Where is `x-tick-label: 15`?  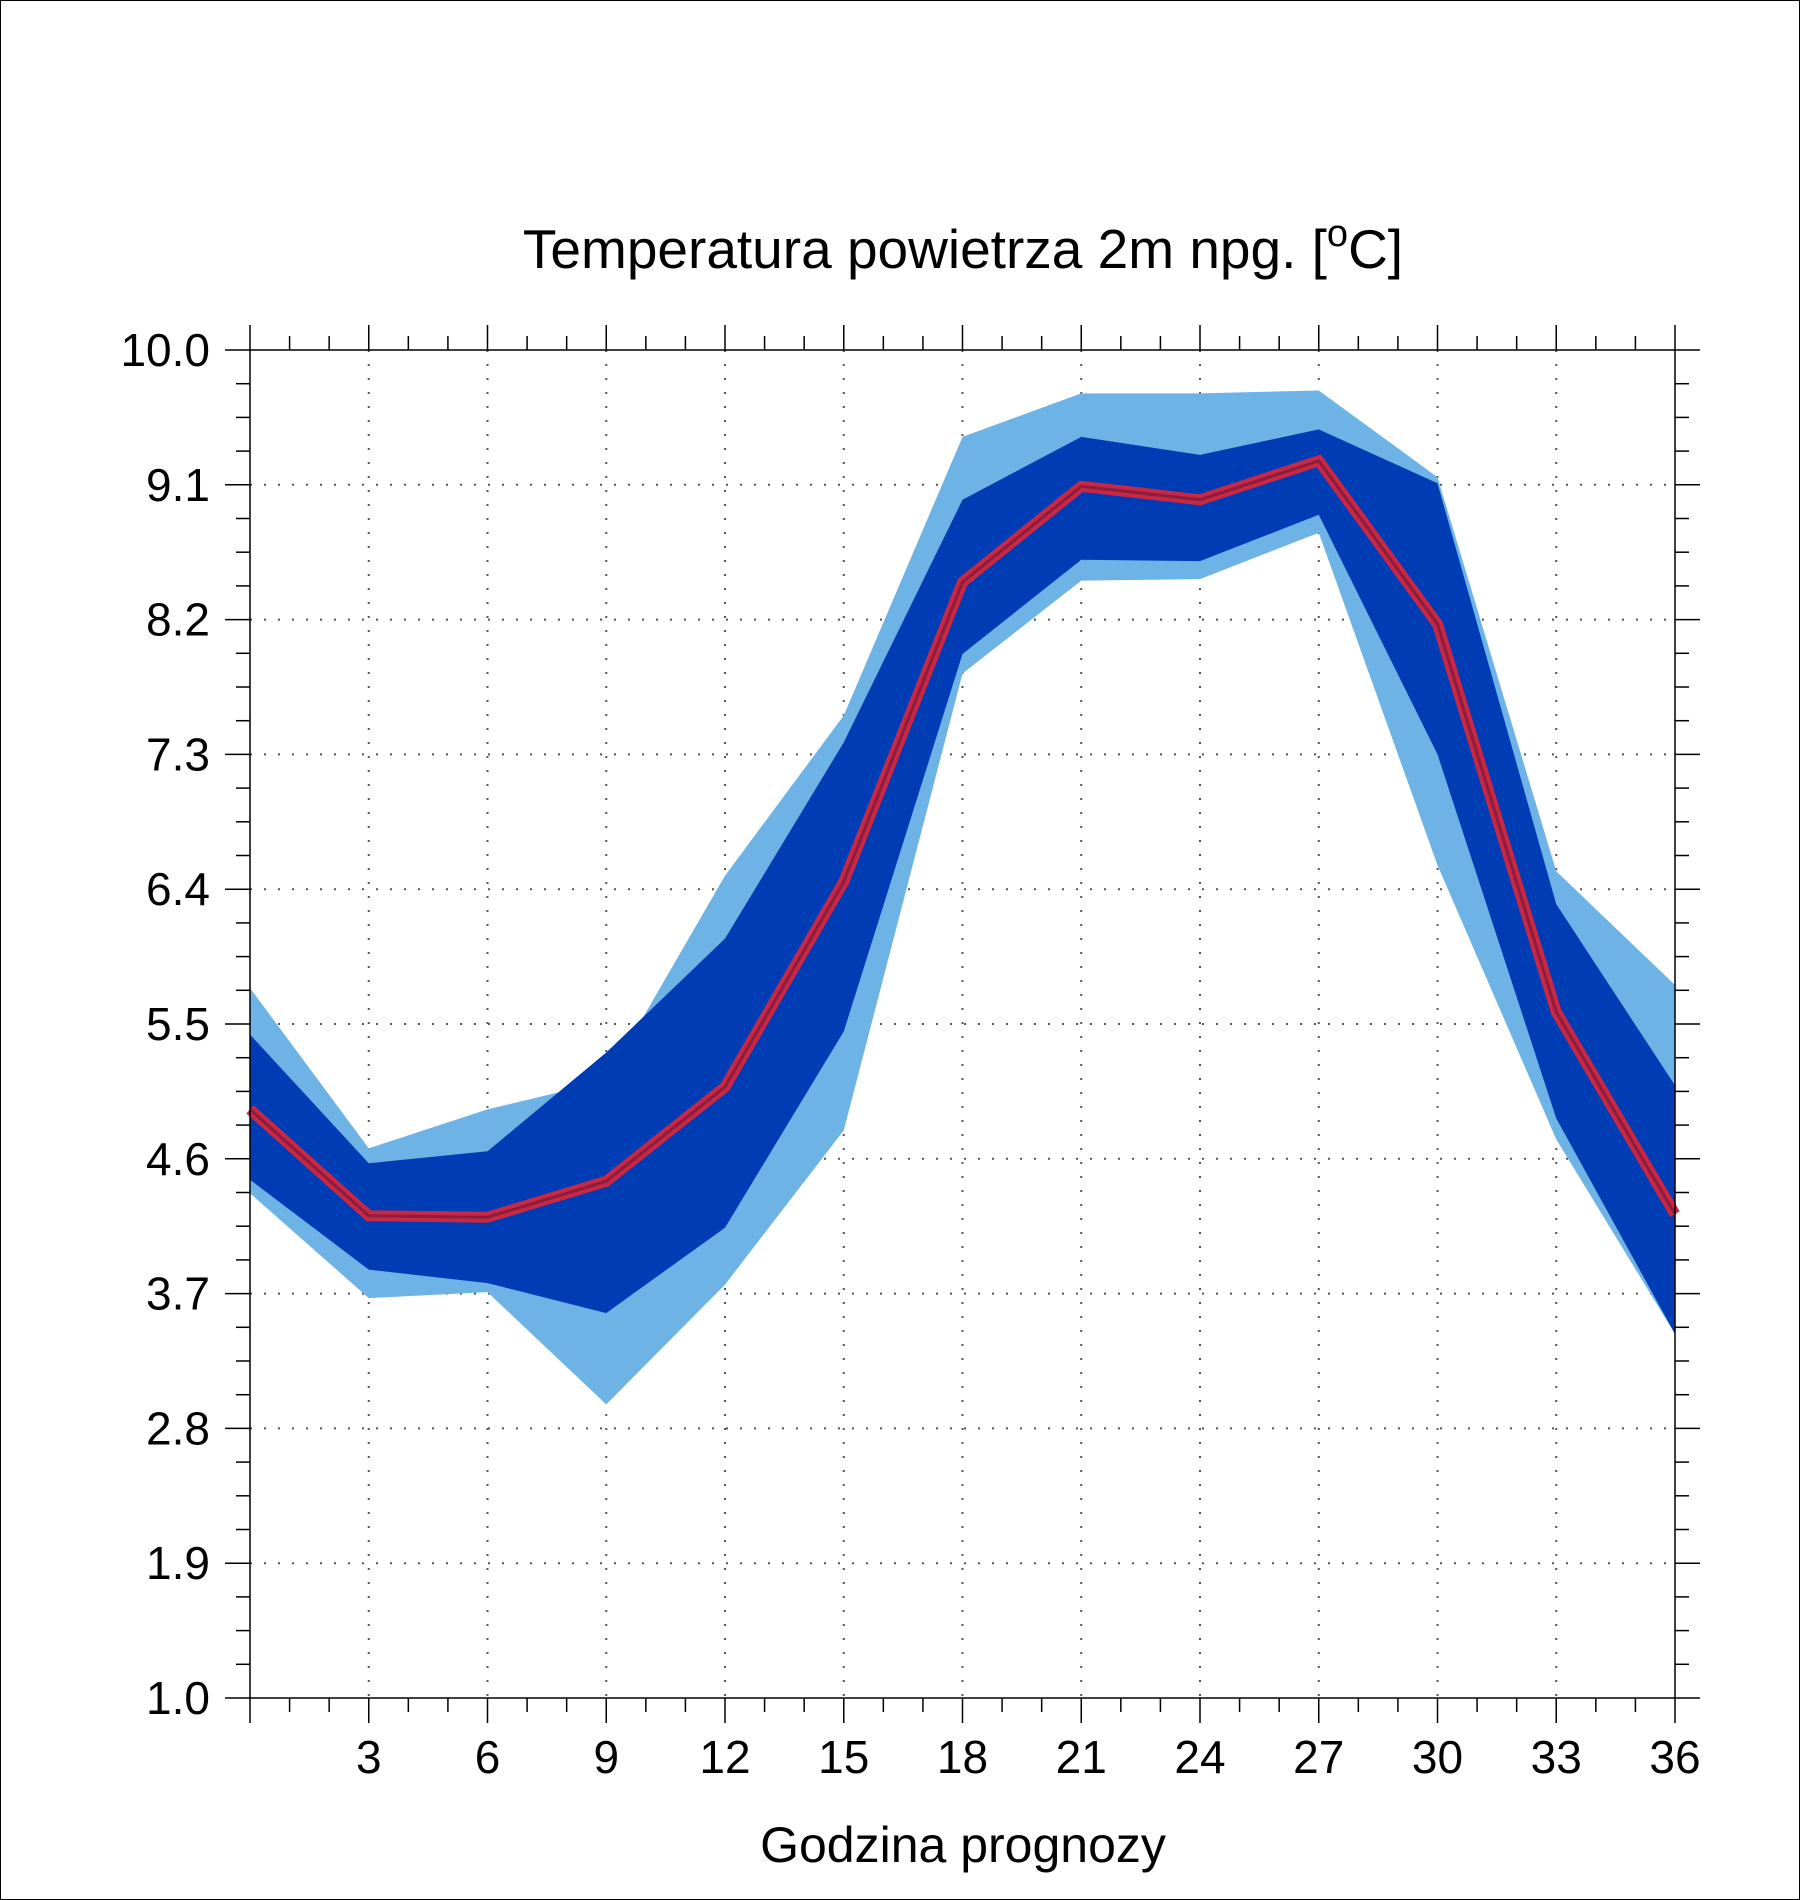 x-tick-label: 15 is located at coordinates (843, 1757).